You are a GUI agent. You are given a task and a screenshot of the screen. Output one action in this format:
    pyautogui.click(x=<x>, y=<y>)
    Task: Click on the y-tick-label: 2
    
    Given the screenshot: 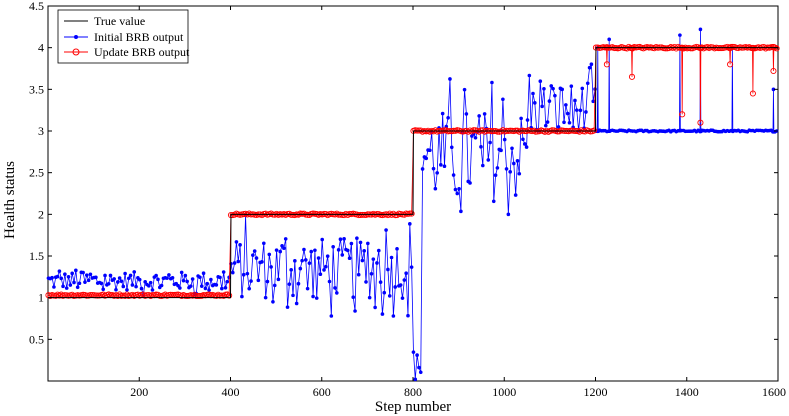 What is the action you would take?
    pyautogui.click(x=41, y=214)
    